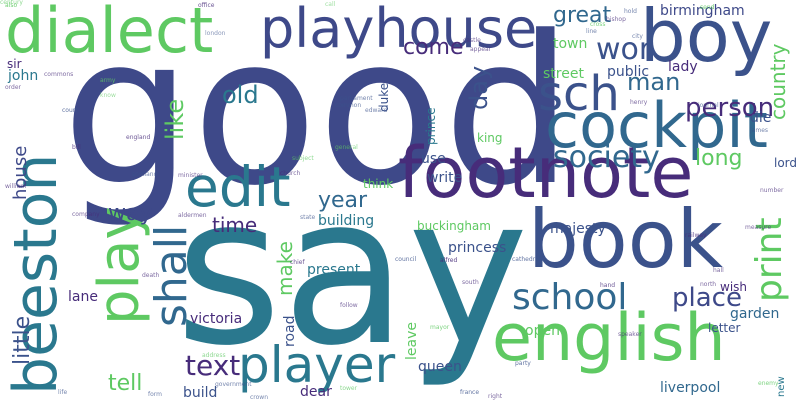  Describe the element at coordinates (579, 94) in the screenshot. I see `word-sch: sch` at that location.